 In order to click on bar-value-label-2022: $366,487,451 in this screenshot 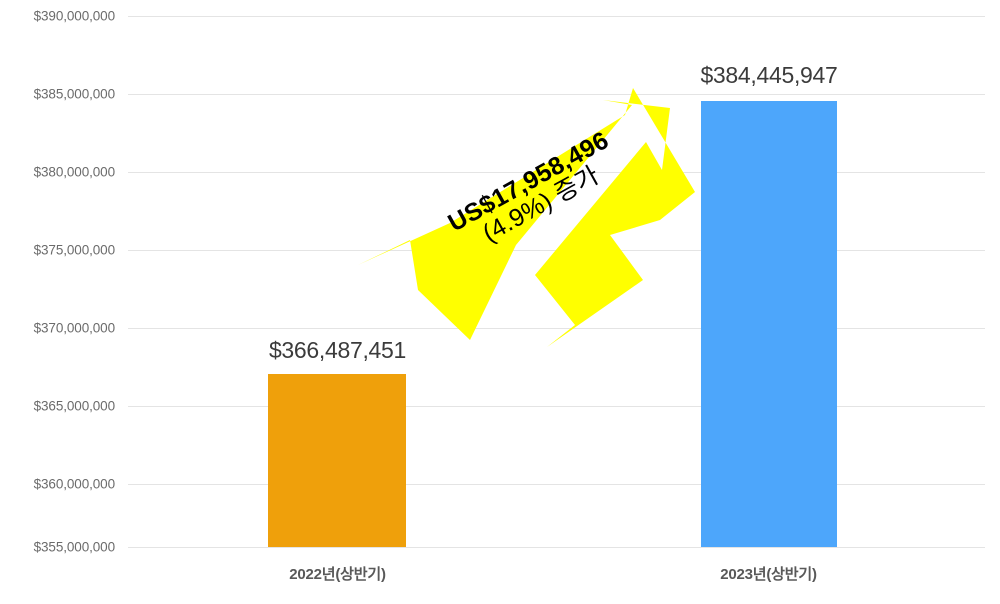, I will do `click(337, 350)`.